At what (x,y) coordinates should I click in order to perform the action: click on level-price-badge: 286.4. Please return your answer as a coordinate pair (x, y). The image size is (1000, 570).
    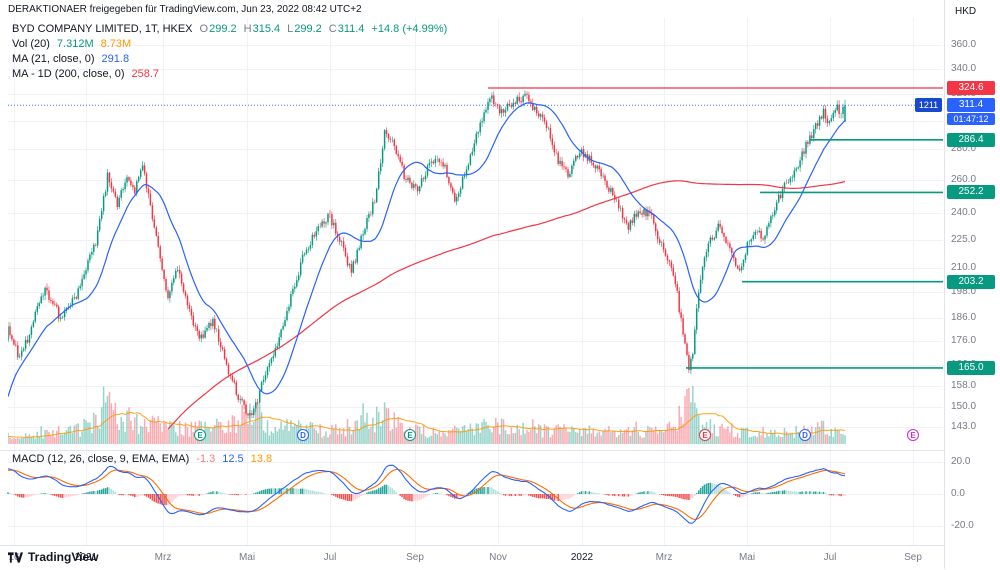
    Looking at the image, I should click on (971, 140).